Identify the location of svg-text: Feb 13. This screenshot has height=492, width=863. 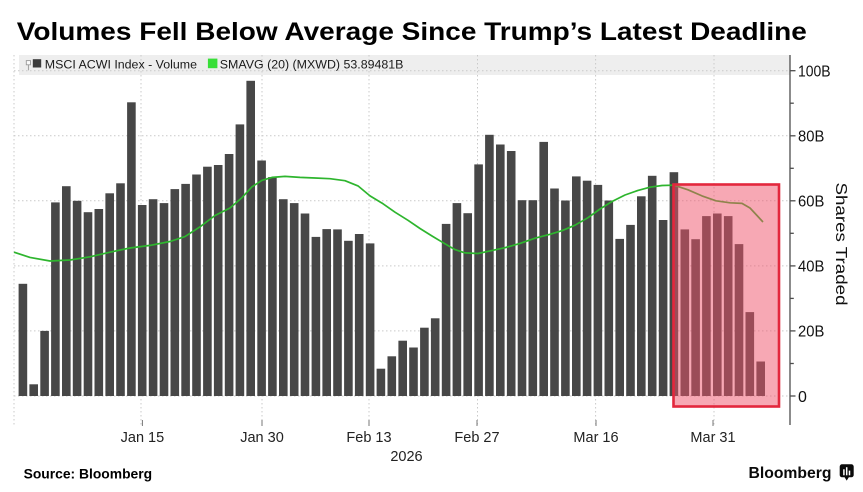
(368, 438).